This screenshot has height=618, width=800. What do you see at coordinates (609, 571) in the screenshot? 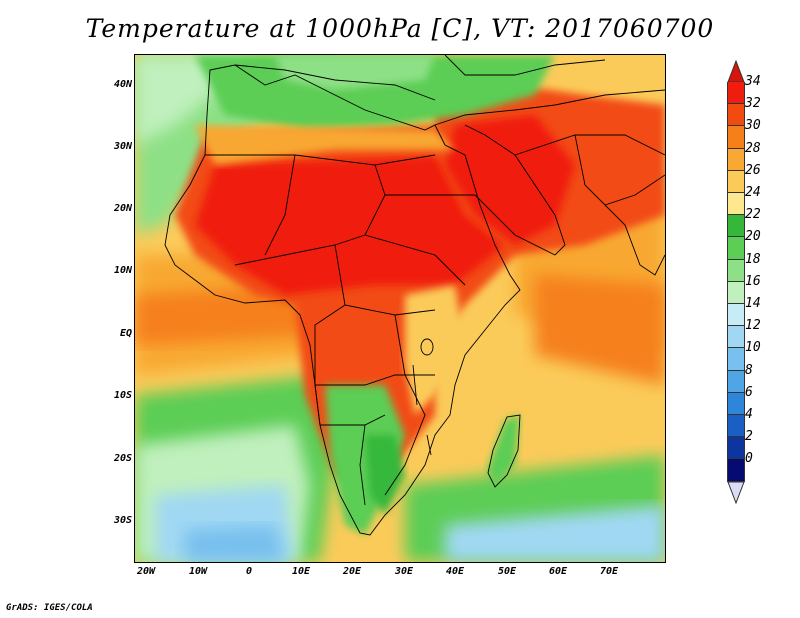
I see `lon-label-70e: 70E` at bounding box center [609, 571].